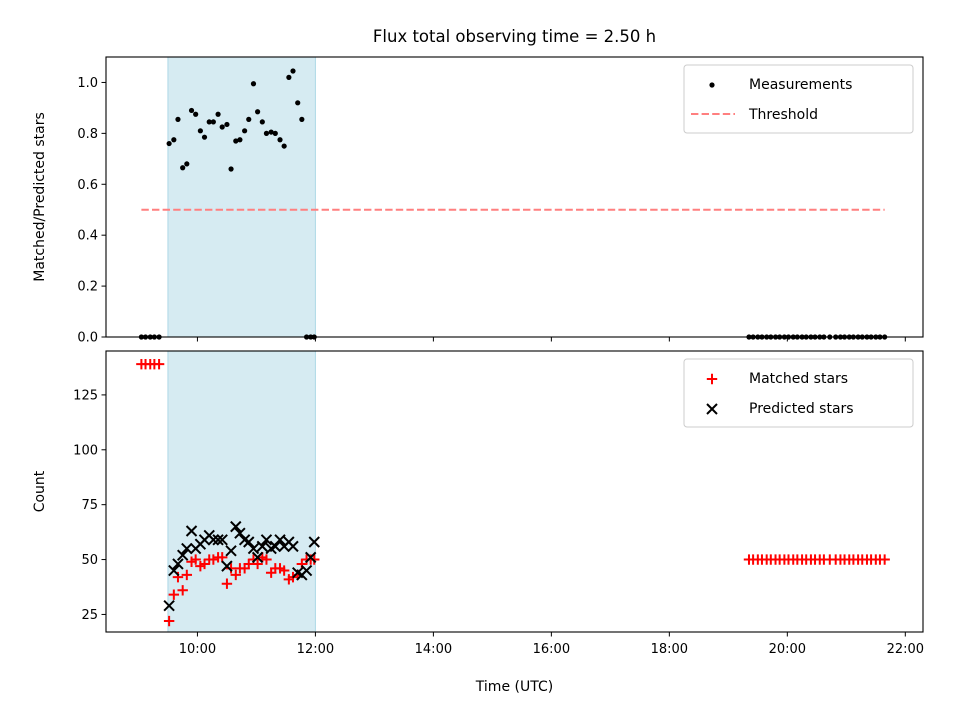 This screenshot has height=720, width=960. Describe the element at coordinates (89, 560) in the screenshot. I see `y-tick-label: 50` at that location.